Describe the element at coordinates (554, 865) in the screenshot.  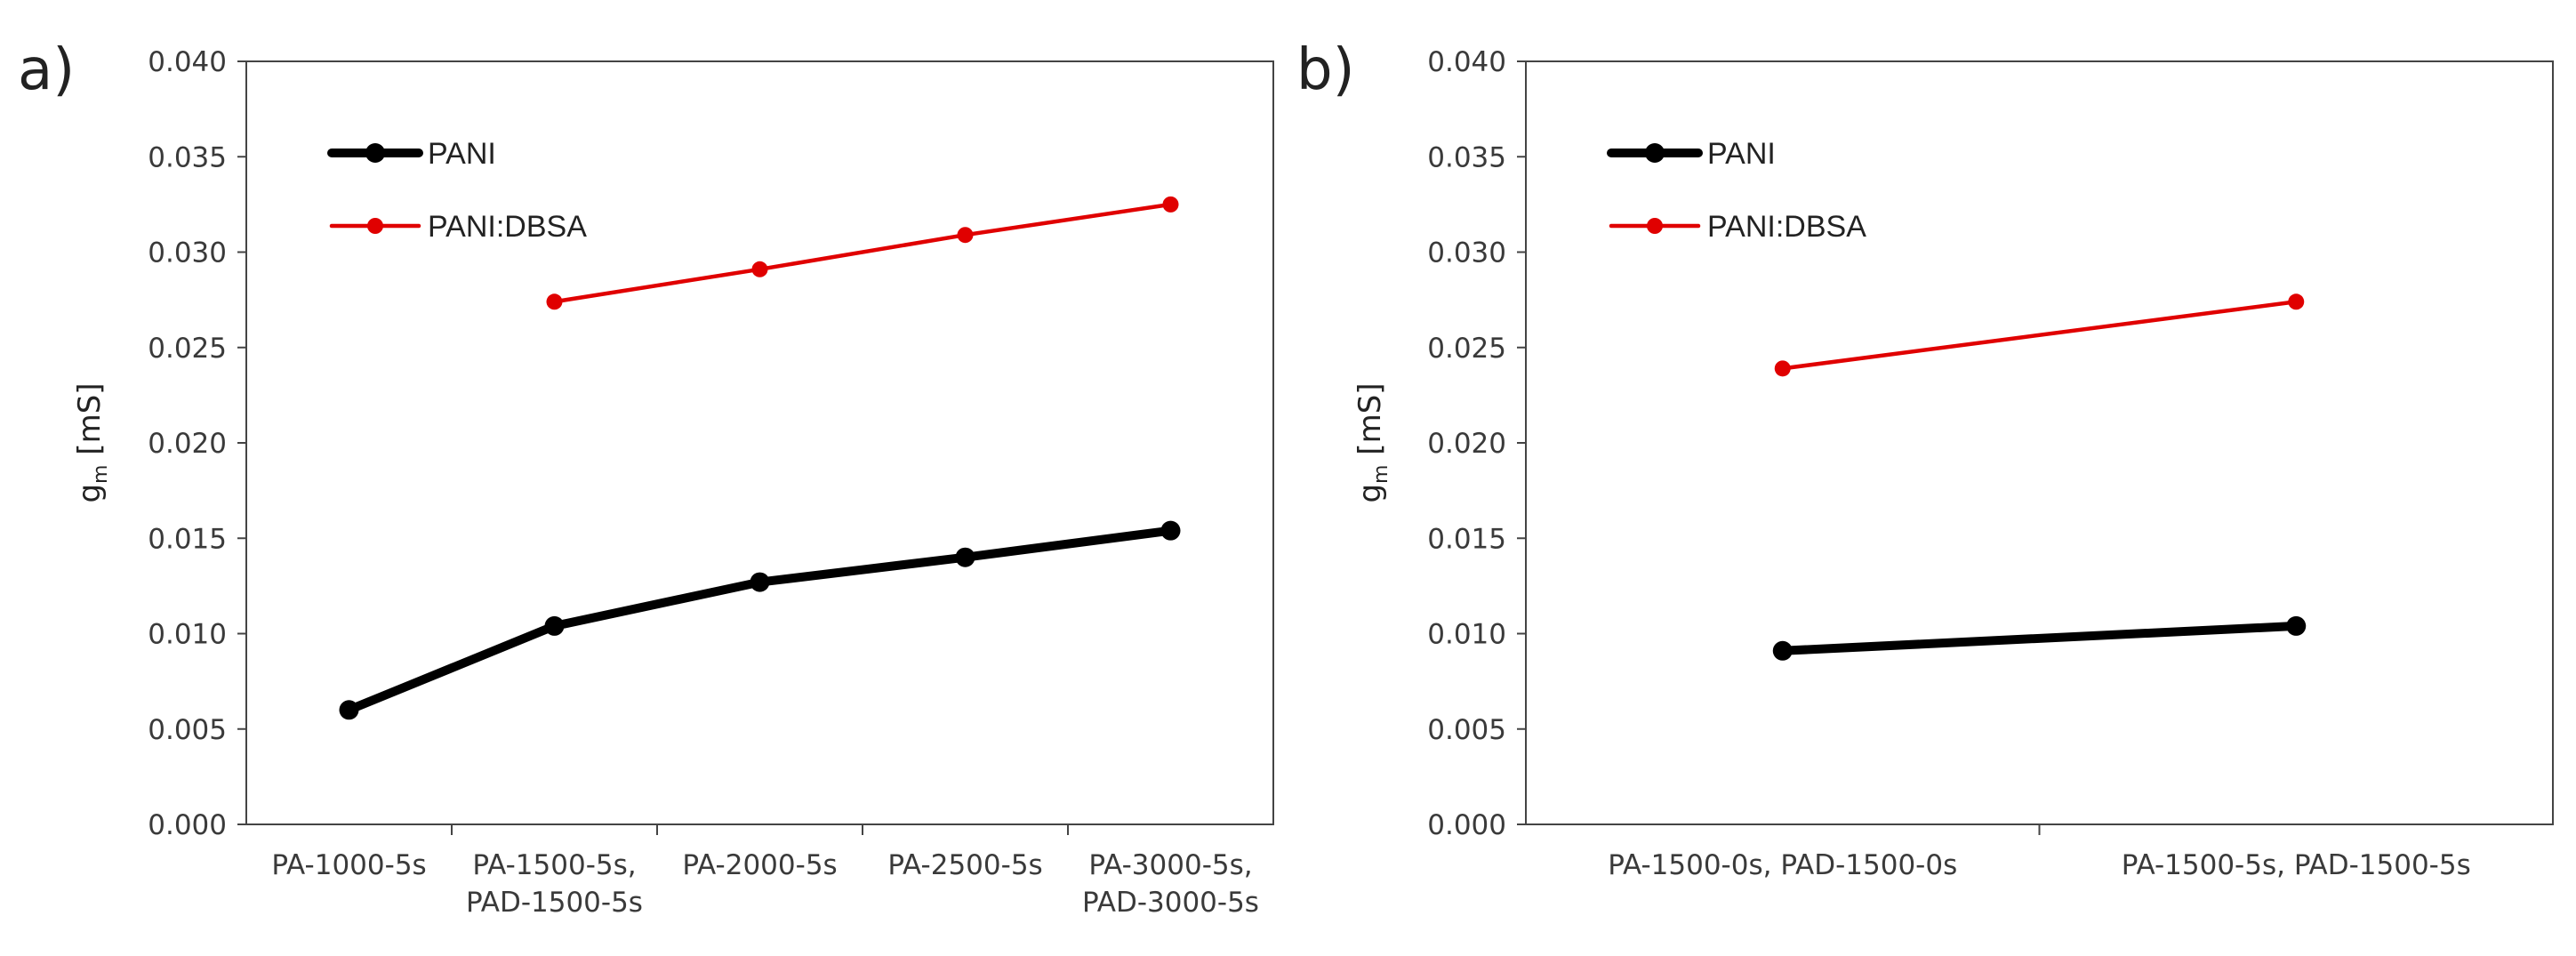
I see `x-category-label-line: PA-1500-5s,` at that location.